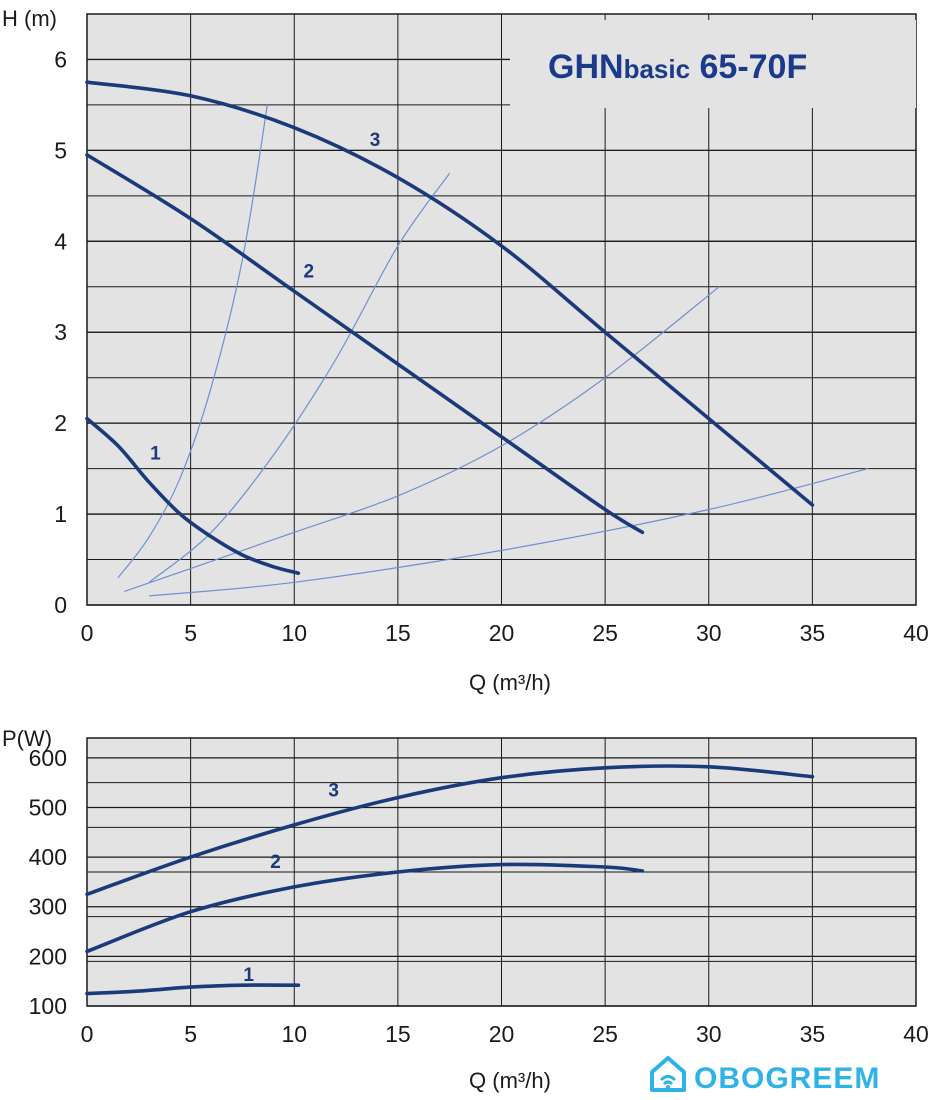 This screenshot has width=946, height=1100. I want to click on y-tick-label: 500, so click(48, 807).